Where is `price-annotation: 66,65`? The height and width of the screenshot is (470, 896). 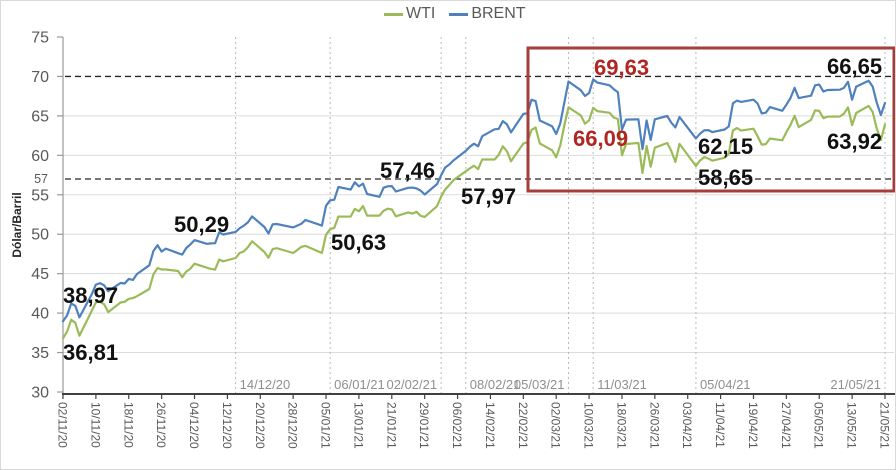 price-annotation: 66,65 is located at coordinates (854, 66).